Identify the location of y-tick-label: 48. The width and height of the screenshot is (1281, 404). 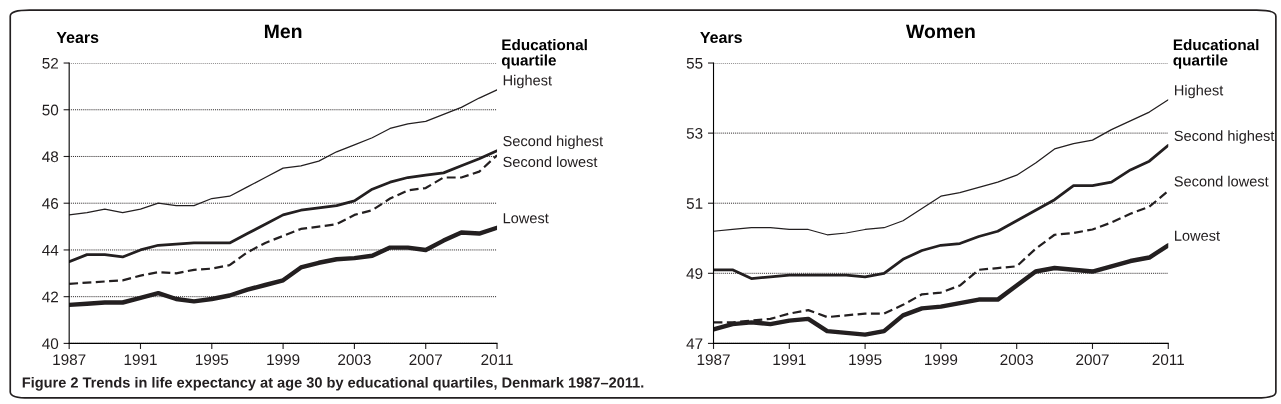
(50, 157).